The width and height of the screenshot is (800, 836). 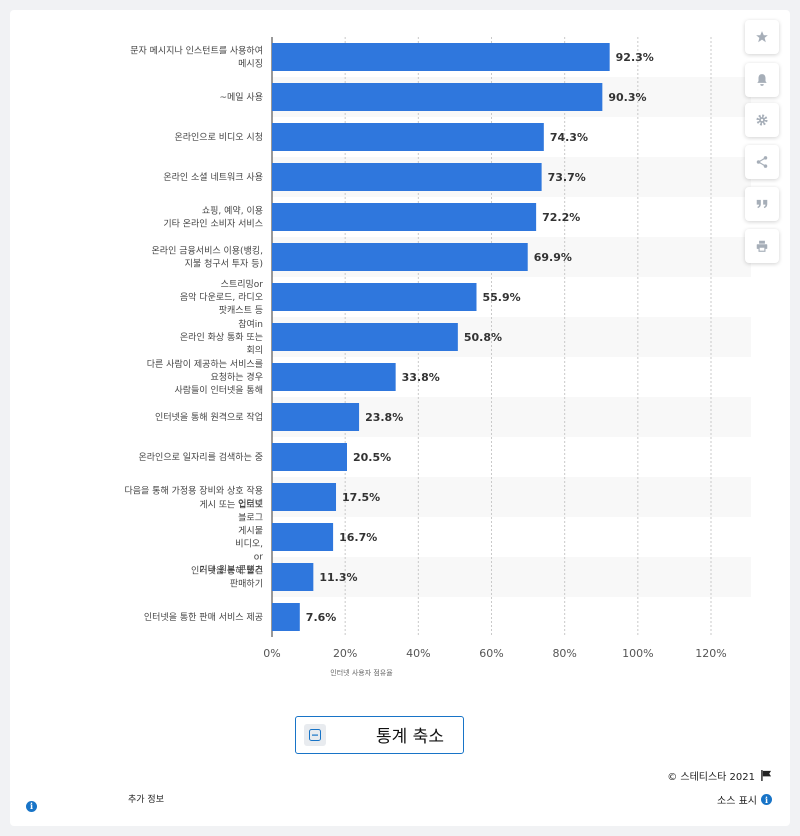 What do you see at coordinates (553, 257) in the screenshot?
I see `data-label: 69.9%` at bounding box center [553, 257].